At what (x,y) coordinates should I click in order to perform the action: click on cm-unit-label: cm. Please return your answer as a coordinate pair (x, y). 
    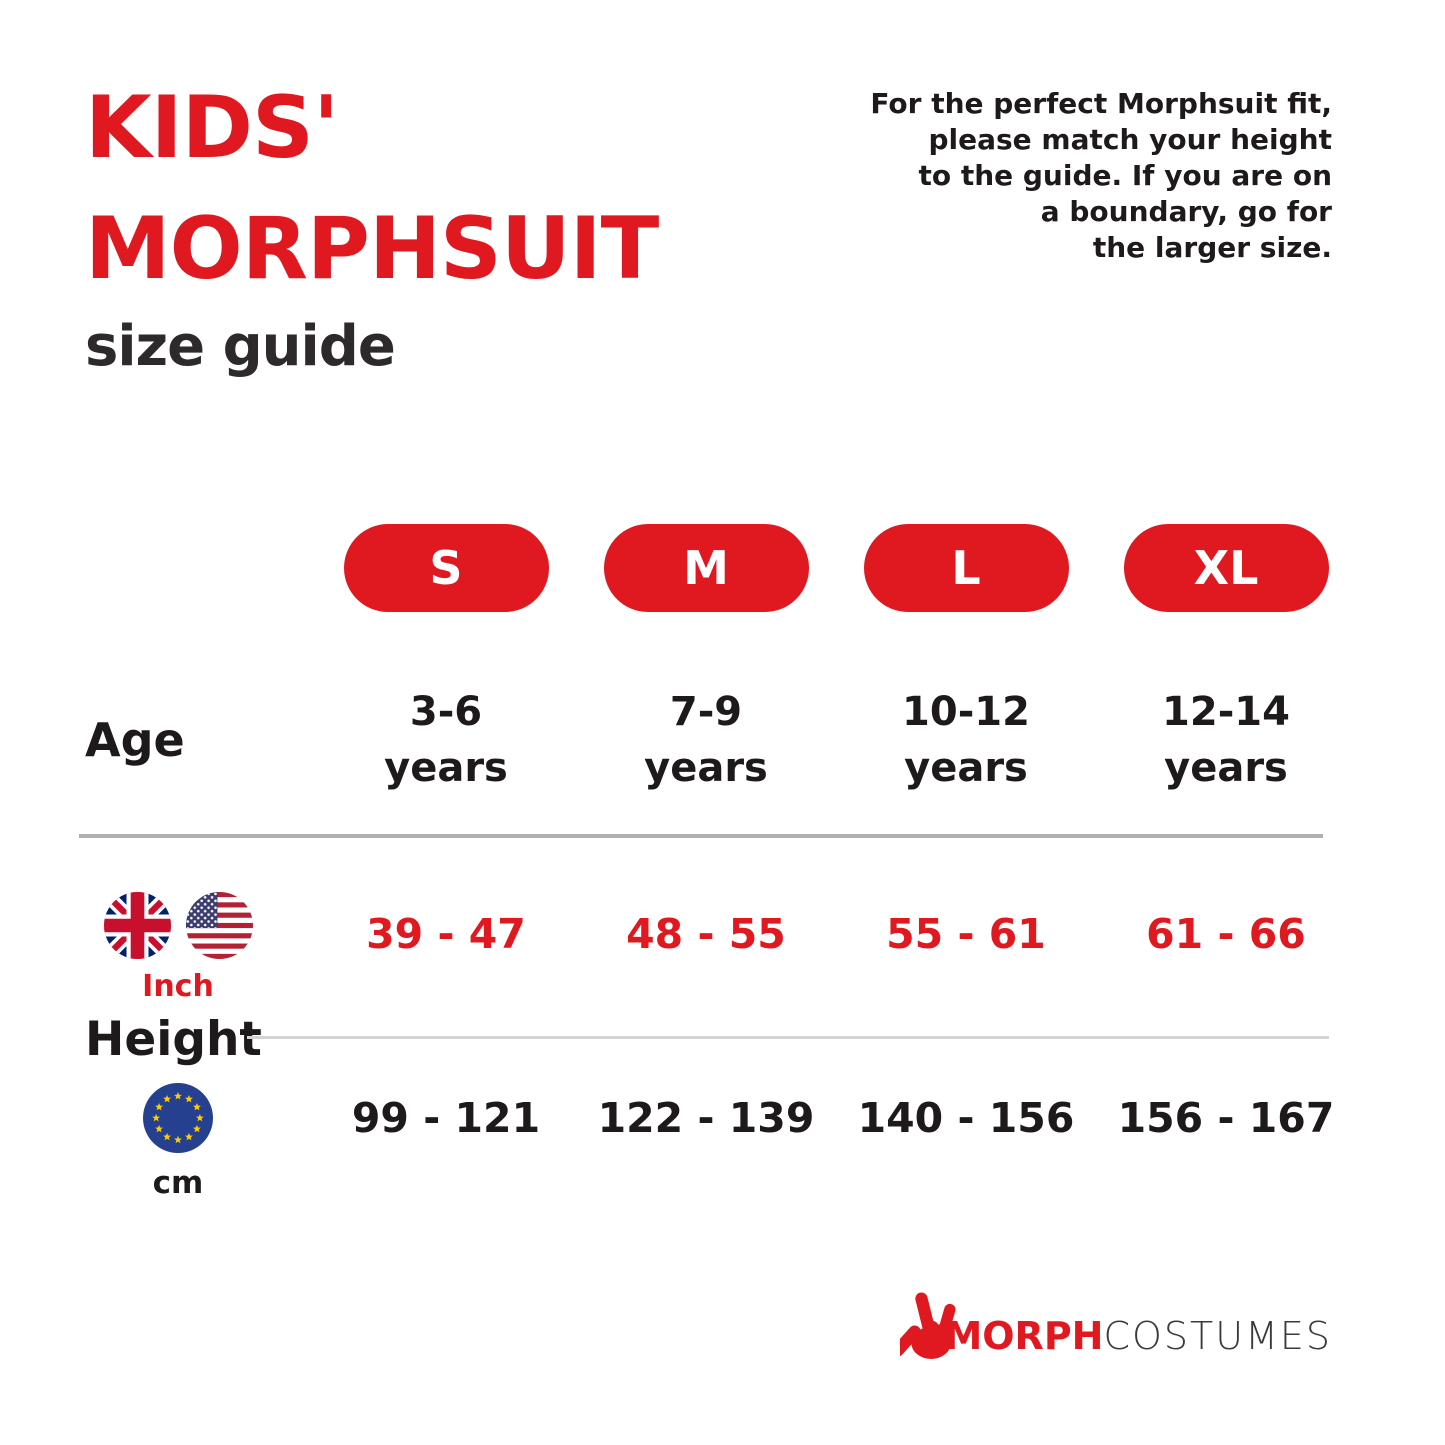
    Looking at the image, I should click on (178, 1183).